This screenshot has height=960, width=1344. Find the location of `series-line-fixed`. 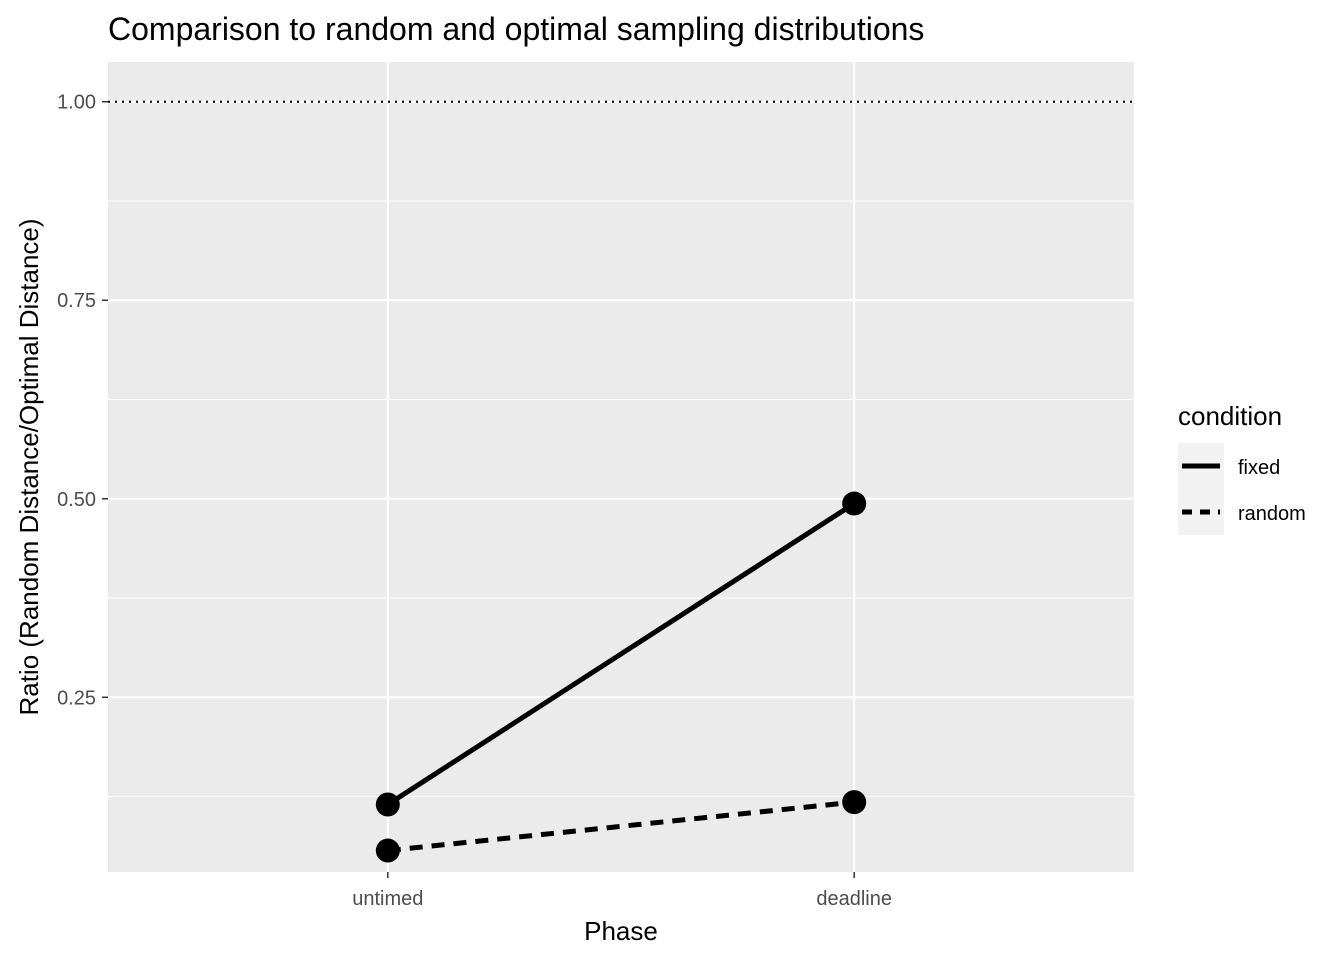

series-line-fixed is located at coordinates (621, 654).